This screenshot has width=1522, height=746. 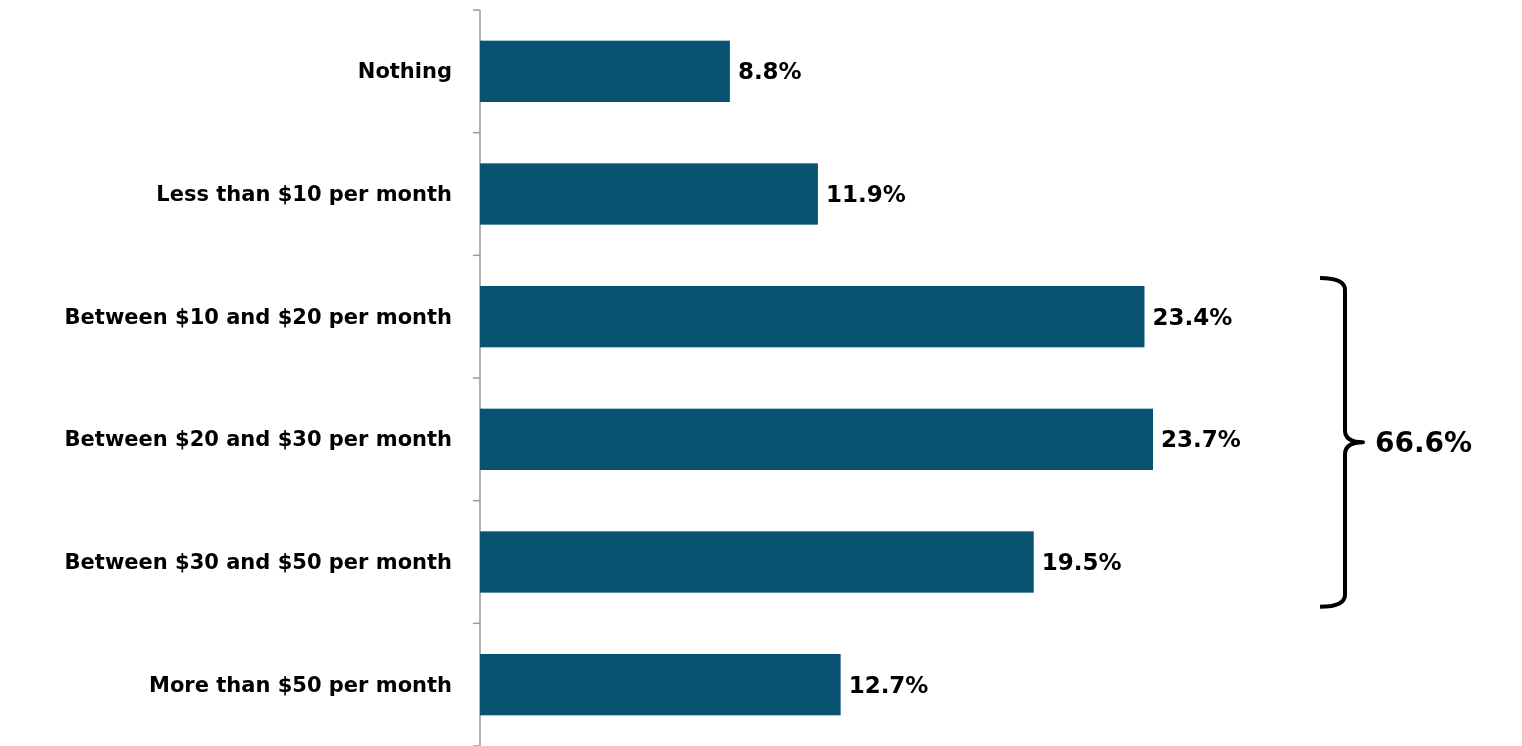 I want to click on text: 66.6%, so click(x=1424, y=442).